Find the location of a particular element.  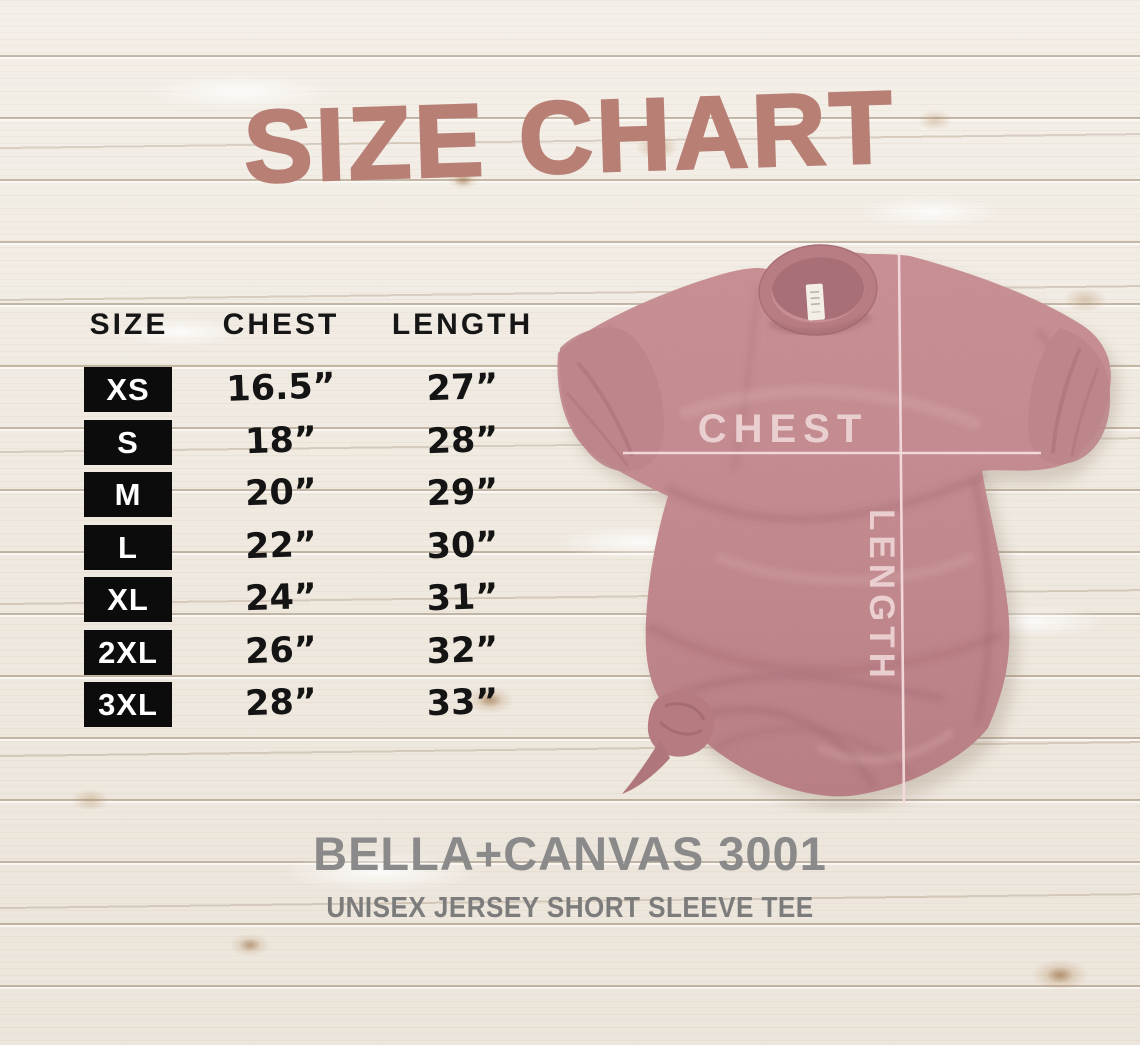

chest-value: 26” is located at coordinates (281, 651).